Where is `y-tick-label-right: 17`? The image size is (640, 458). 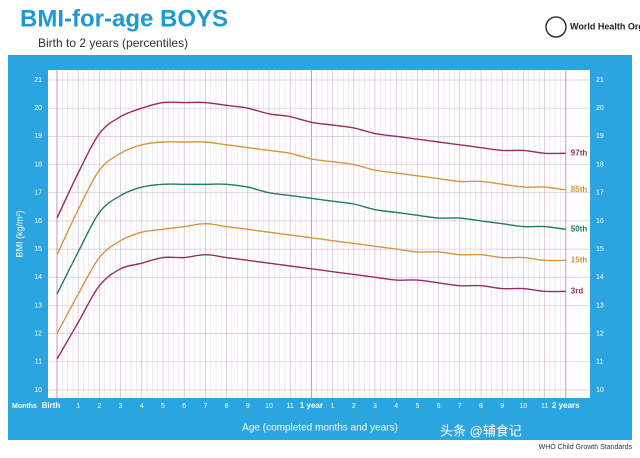
y-tick-label-right: 17 is located at coordinates (600, 193).